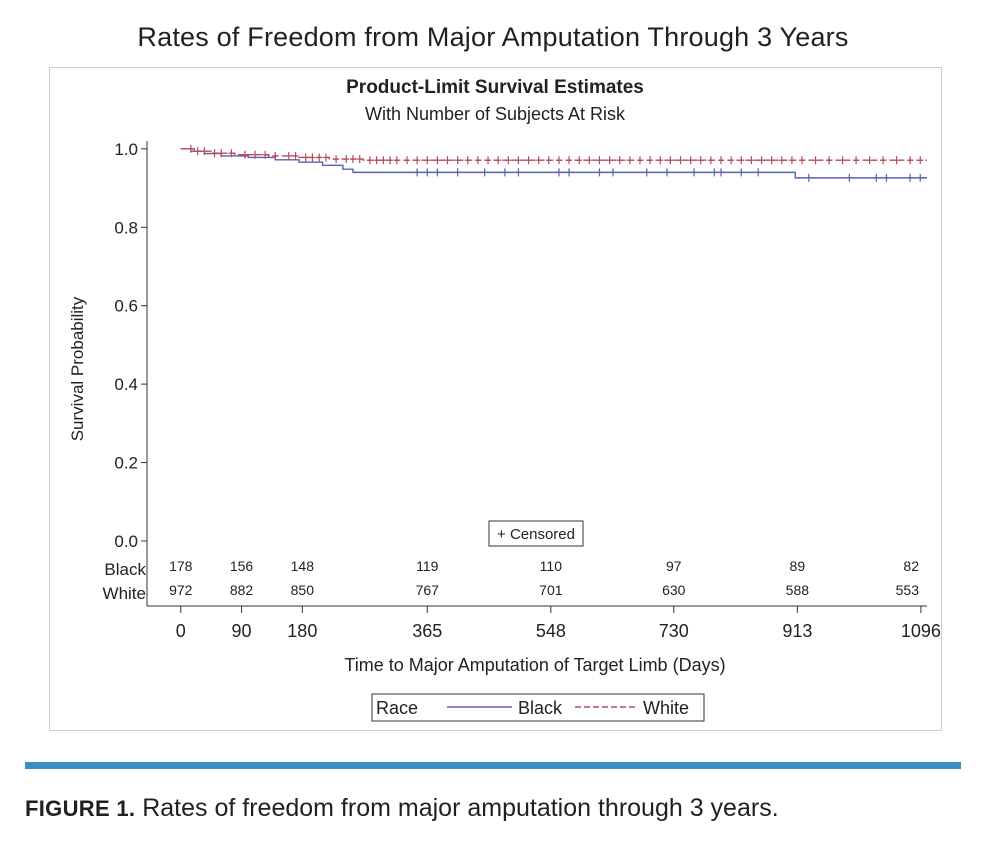 This screenshot has width=986, height=850. I want to click on x-tick-label: 913, so click(797, 631).